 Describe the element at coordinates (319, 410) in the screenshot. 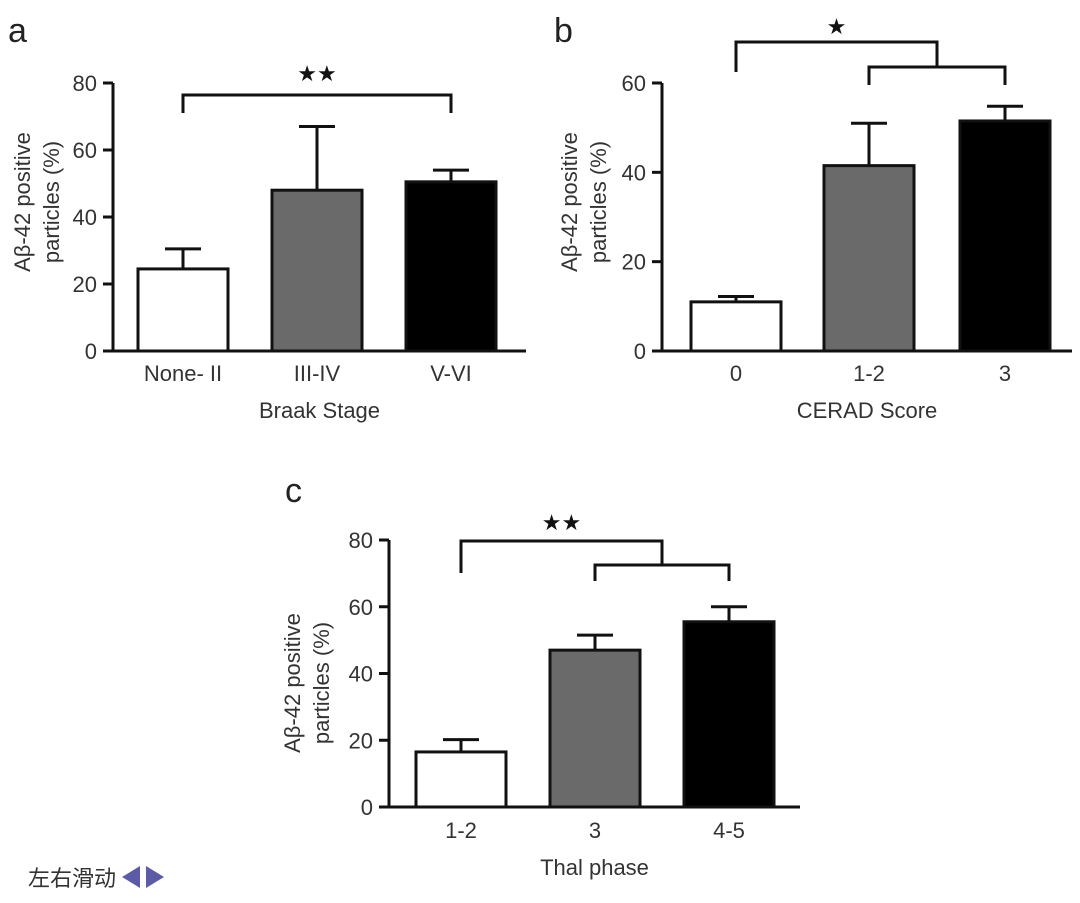

I see `x-axis-title: Braak Stage` at that location.